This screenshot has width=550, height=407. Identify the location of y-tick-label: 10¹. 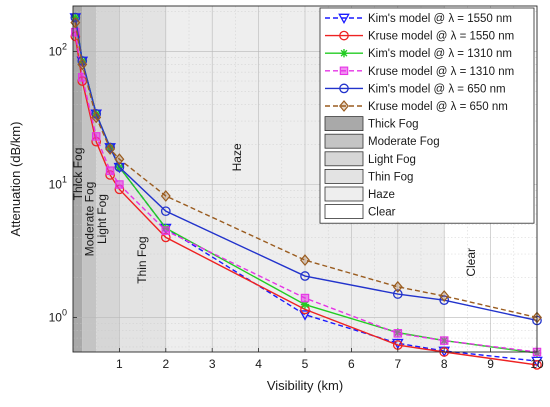
(58, 183).